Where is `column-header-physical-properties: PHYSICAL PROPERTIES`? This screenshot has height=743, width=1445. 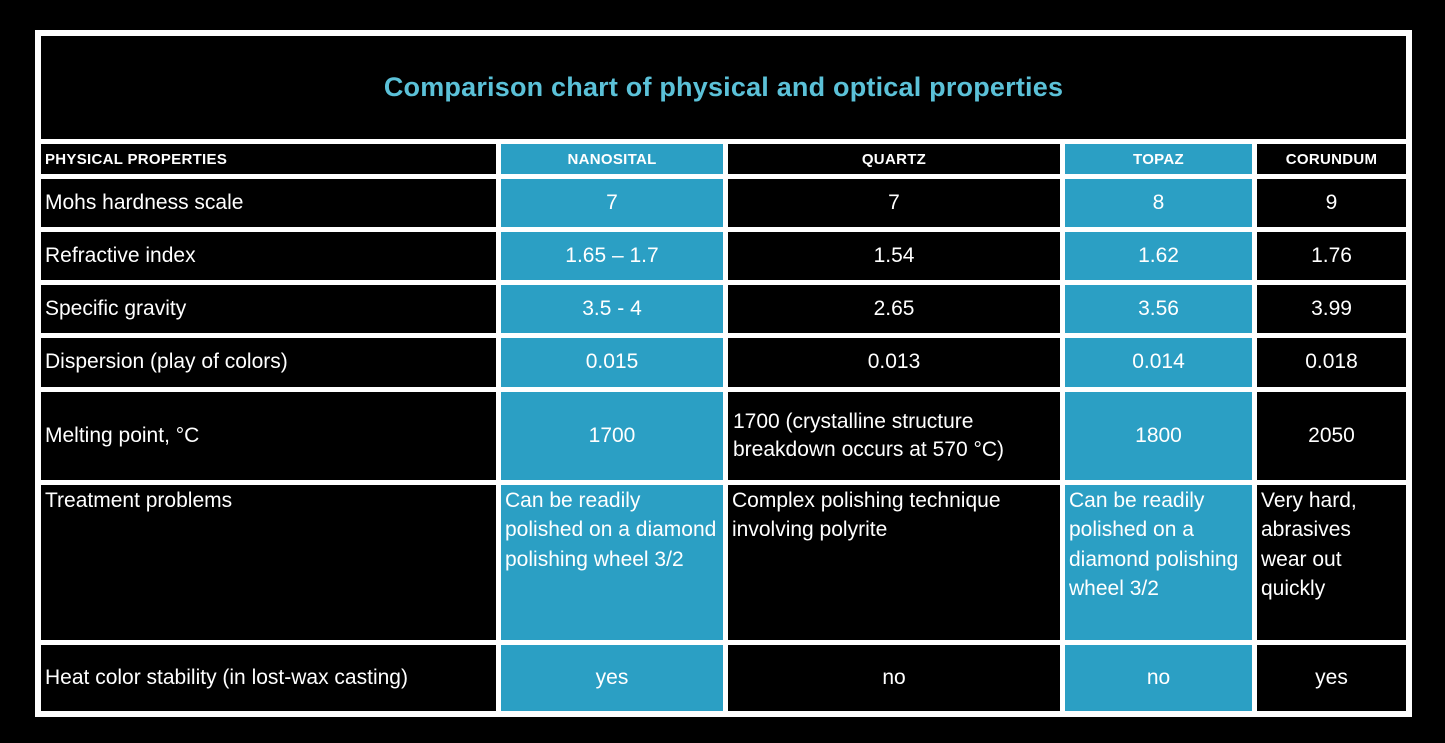 column-header-physical-properties: PHYSICAL PROPERTIES is located at coordinates (268, 159).